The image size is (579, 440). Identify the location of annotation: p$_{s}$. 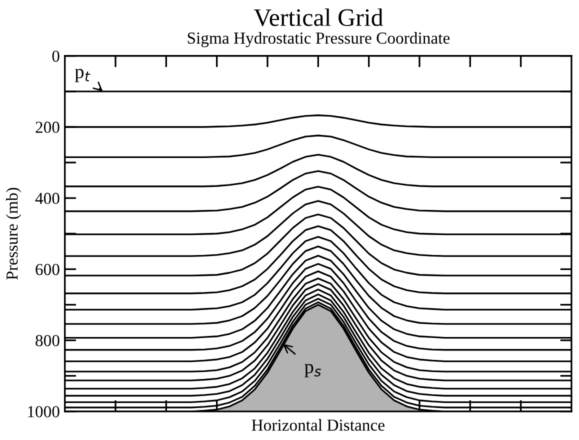
(312, 371).